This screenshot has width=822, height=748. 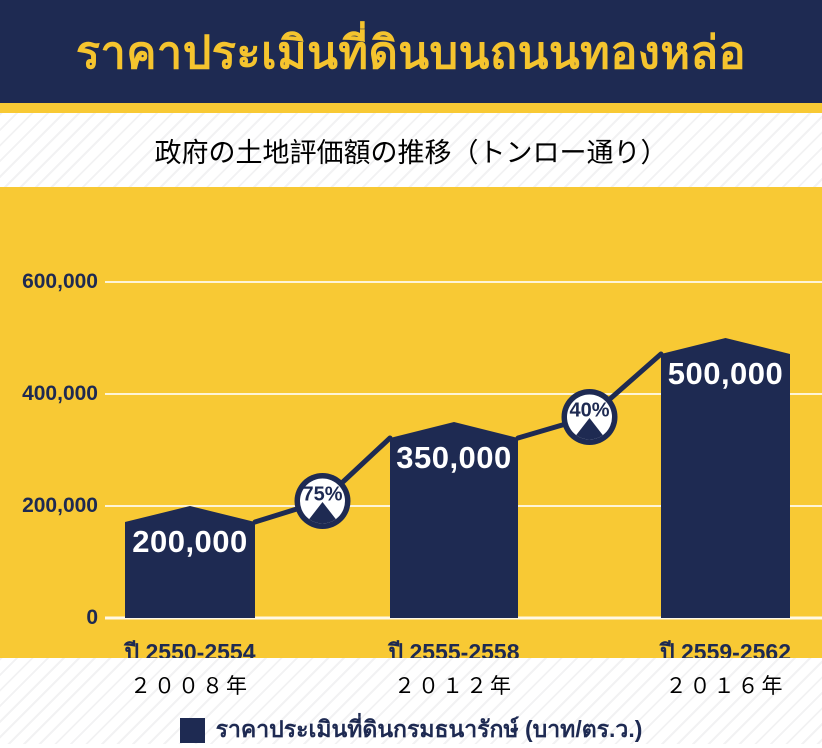 What do you see at coordinates (725, 373) in the screenshot?
I see `bar-value-label: 500,000` at bounding box center [725, 373].